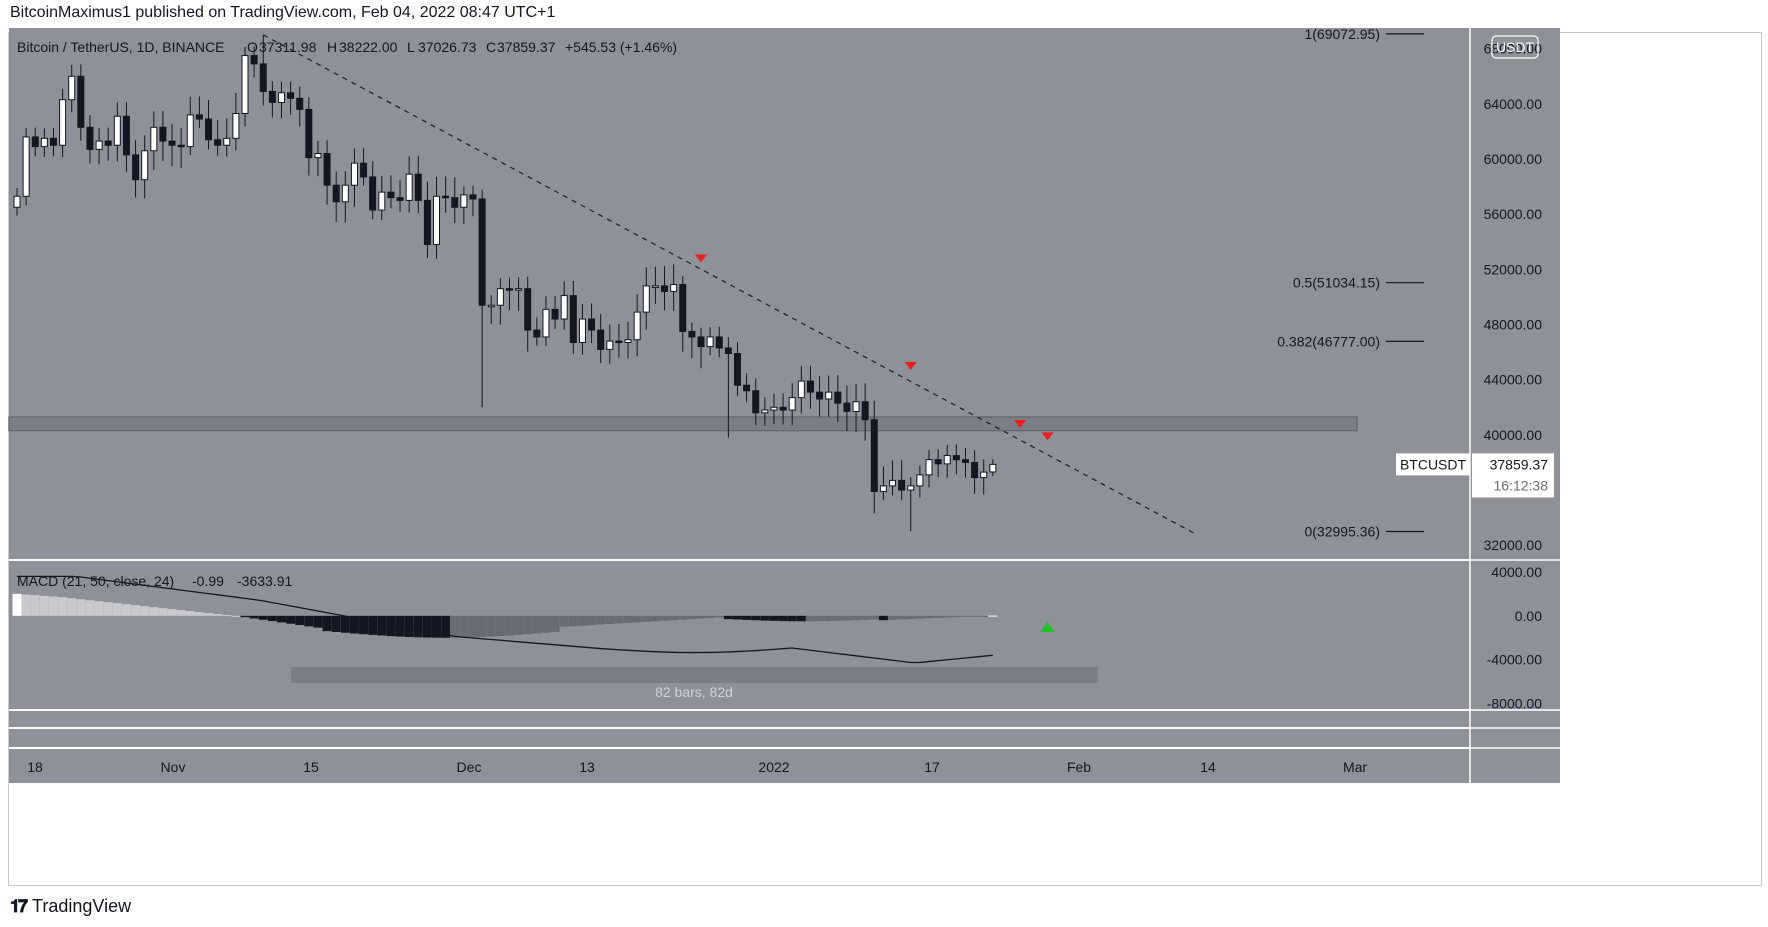 Image resolution: width=1768 pixels, height=927 pixels. What do you see at coordinates (1513, 49) in the screenshot?
I see `price-axis-label: 68000.00` at bounding box center [1513, 49].